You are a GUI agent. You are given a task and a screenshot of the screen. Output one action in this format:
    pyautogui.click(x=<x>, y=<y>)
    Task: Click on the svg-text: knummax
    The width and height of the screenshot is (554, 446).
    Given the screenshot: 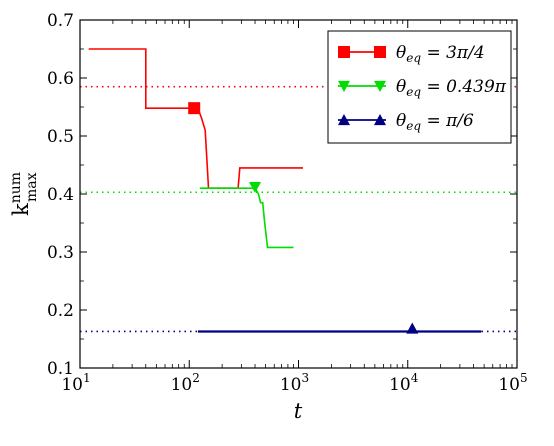 What is the action you would take?
    pyautogui.click(x=24, y=194)
    